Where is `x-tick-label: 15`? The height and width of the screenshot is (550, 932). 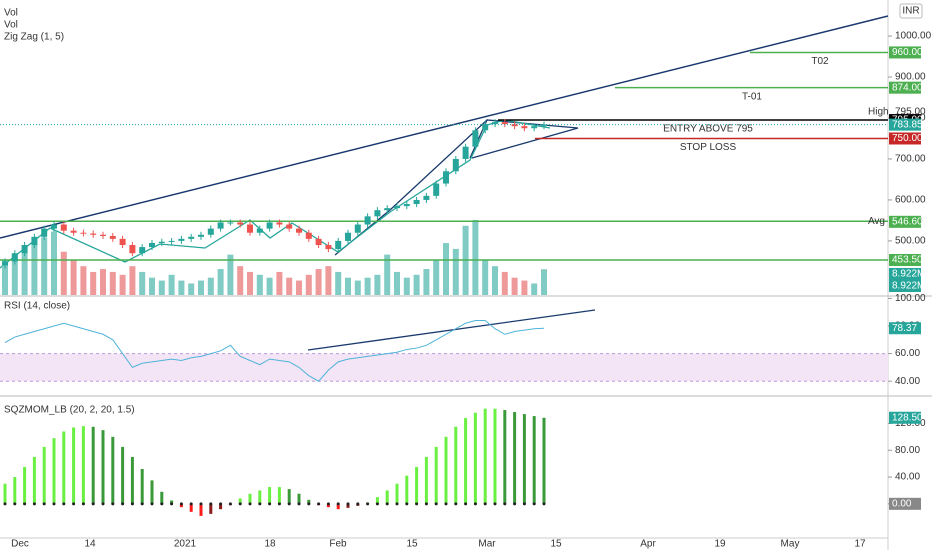
x-tick-label: 15 is located at coordinates (412, 544).